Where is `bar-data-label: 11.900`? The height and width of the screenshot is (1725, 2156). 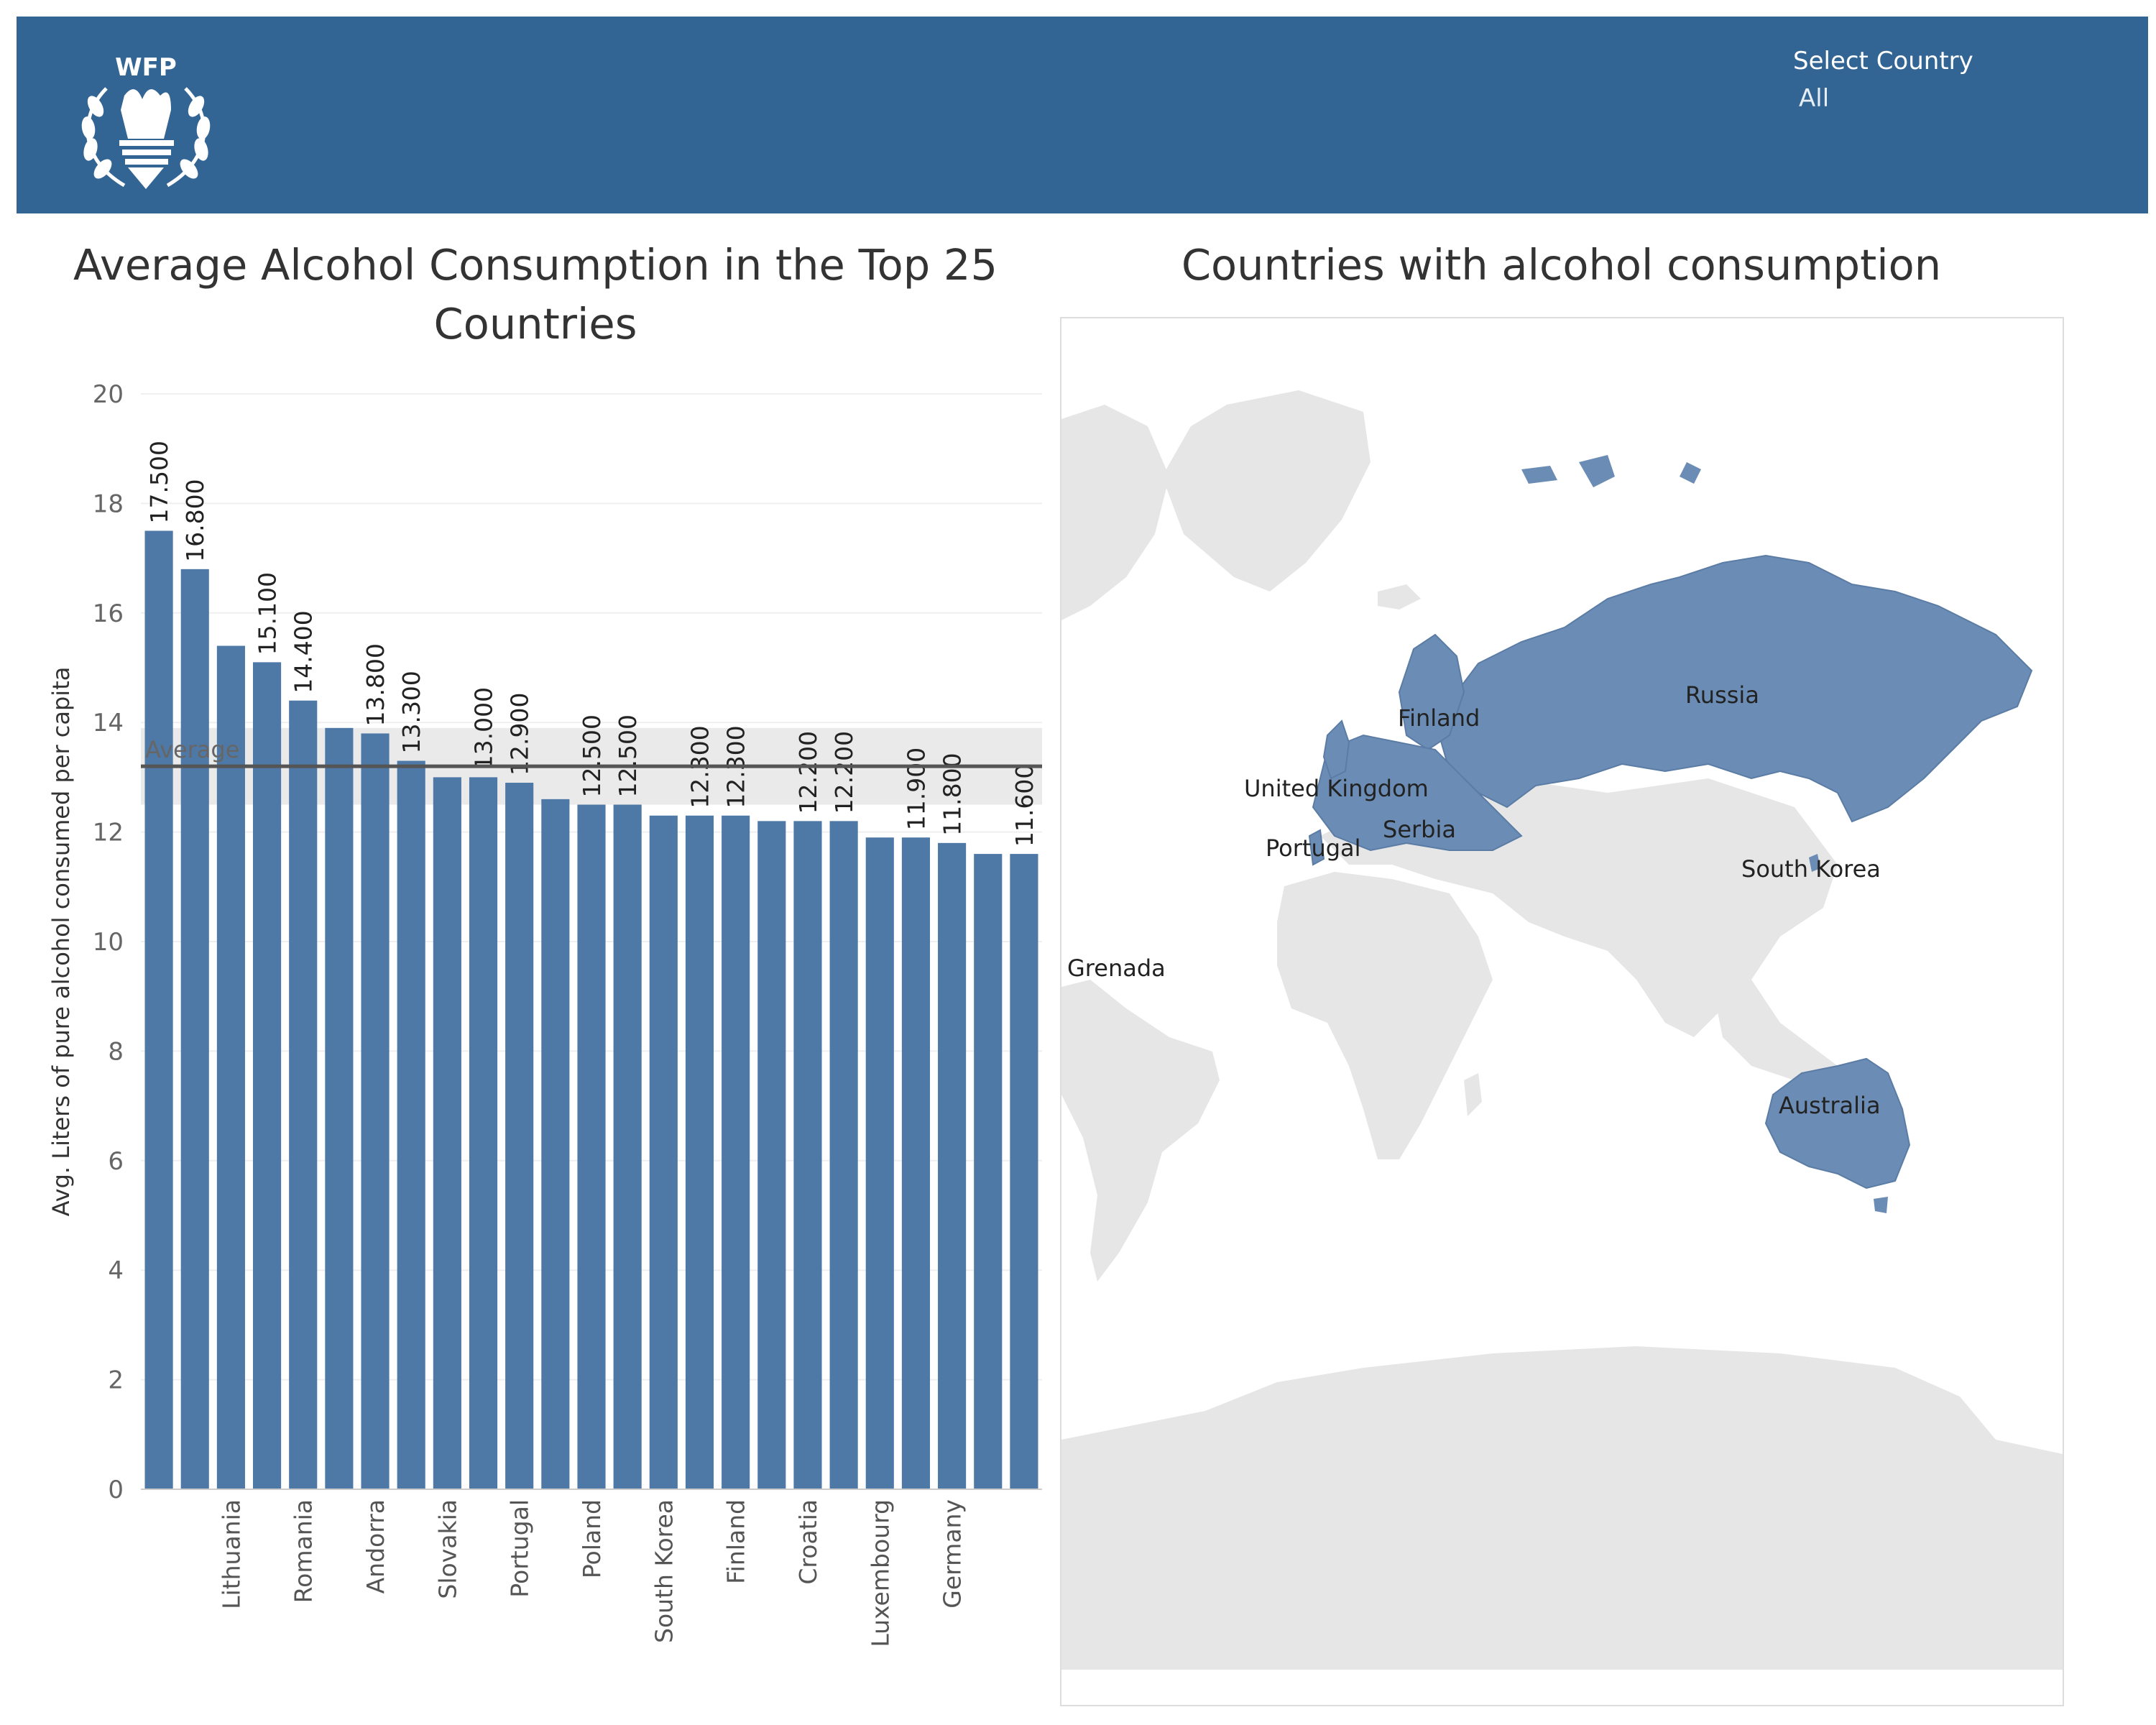 bar-data-label: 11.900 is located at coordinates (916, 789).